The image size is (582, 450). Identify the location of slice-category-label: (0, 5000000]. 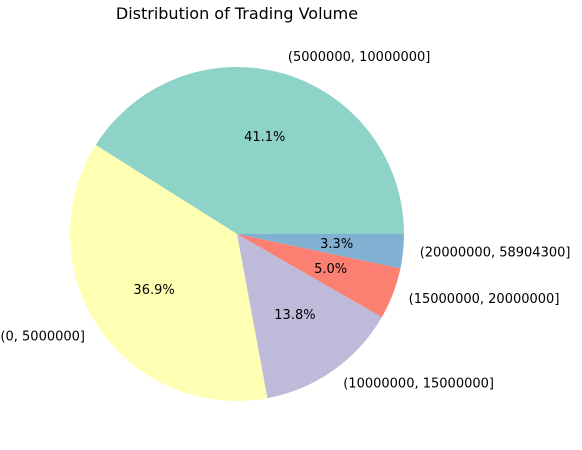
(42, 337).